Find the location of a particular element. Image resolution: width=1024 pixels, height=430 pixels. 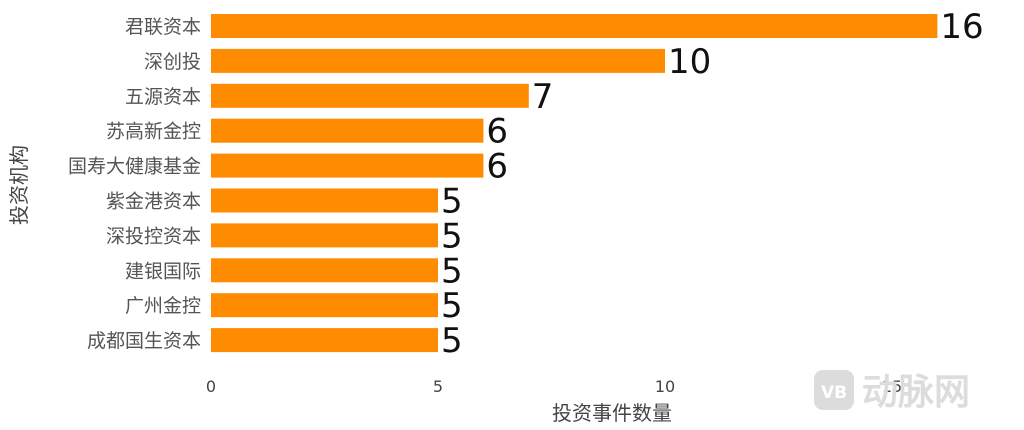

category-label-2: 五源资本 is located at coordinates (163, 97).